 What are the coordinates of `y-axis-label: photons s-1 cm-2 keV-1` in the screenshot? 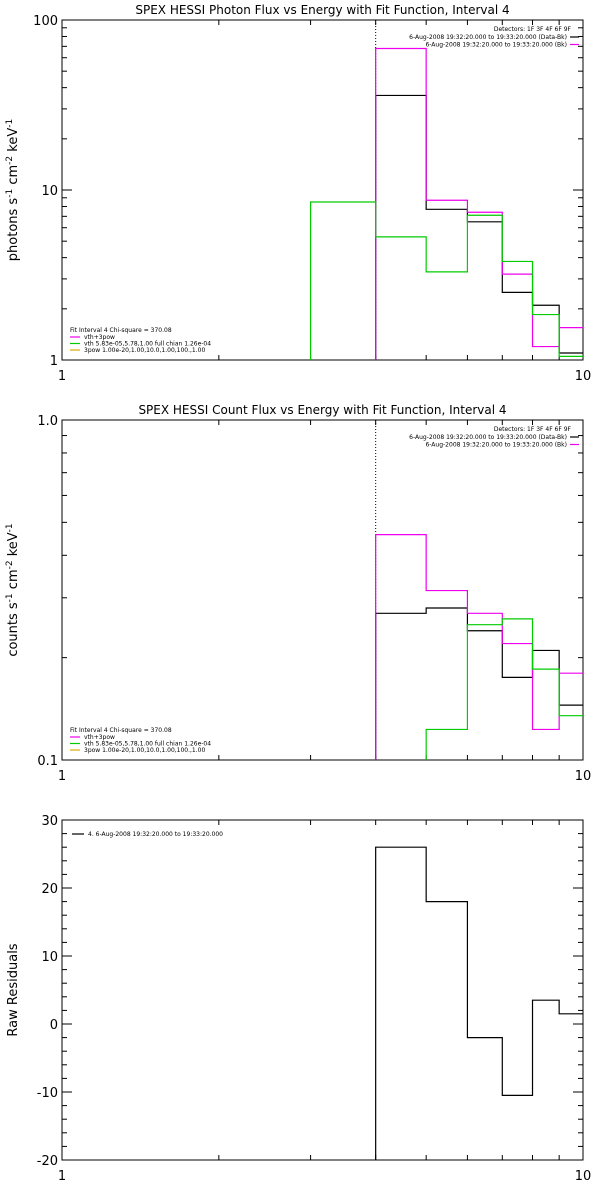 It's located at (13, 190).